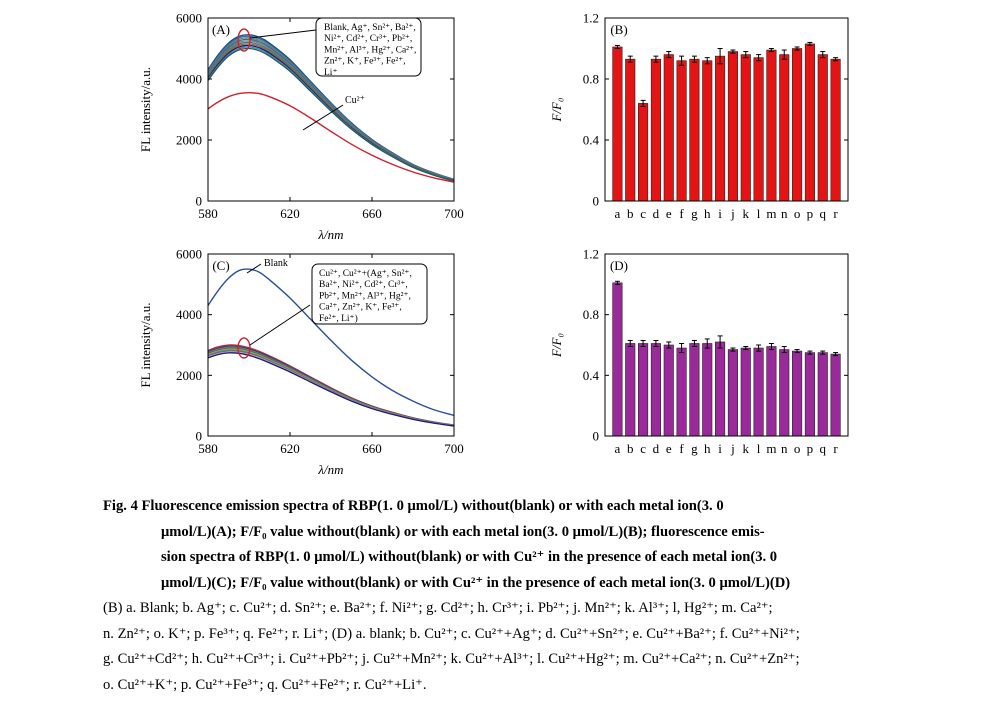 This screenshot has width=1005, height=706. Describe the element at coordinates (280, 325) in the screenshot. I see `leader-line-c` at that location.